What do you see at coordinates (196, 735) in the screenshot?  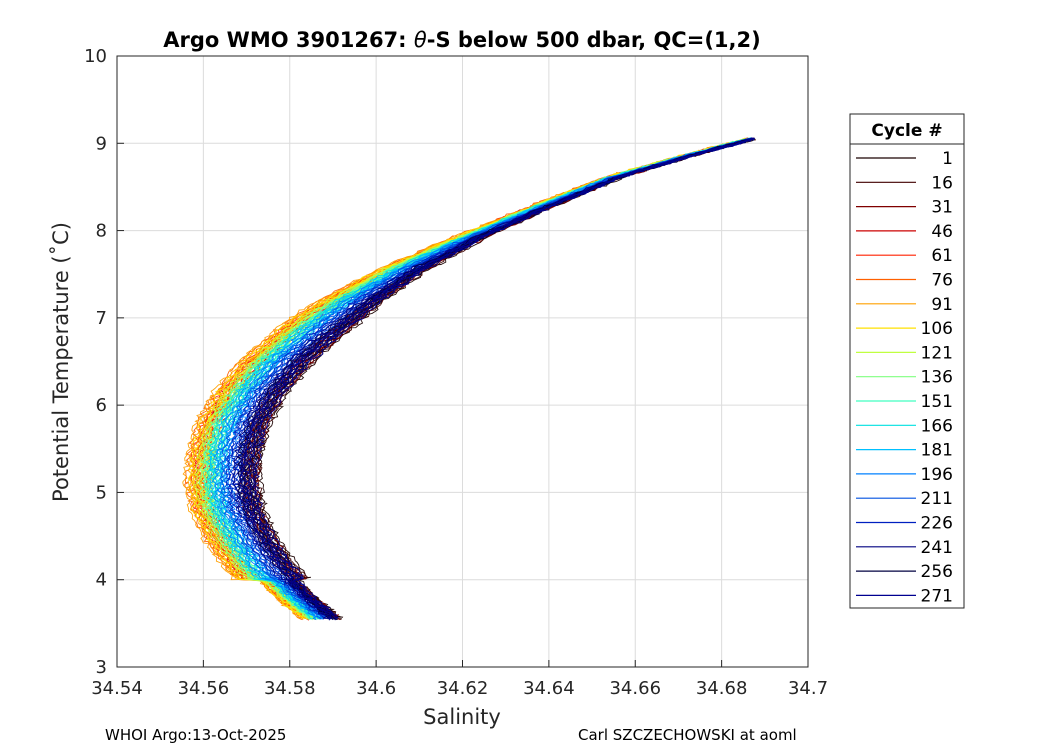 I see `footer-left: WHOI Argo:13-Oct-2025` at bounding box center [196, 735].